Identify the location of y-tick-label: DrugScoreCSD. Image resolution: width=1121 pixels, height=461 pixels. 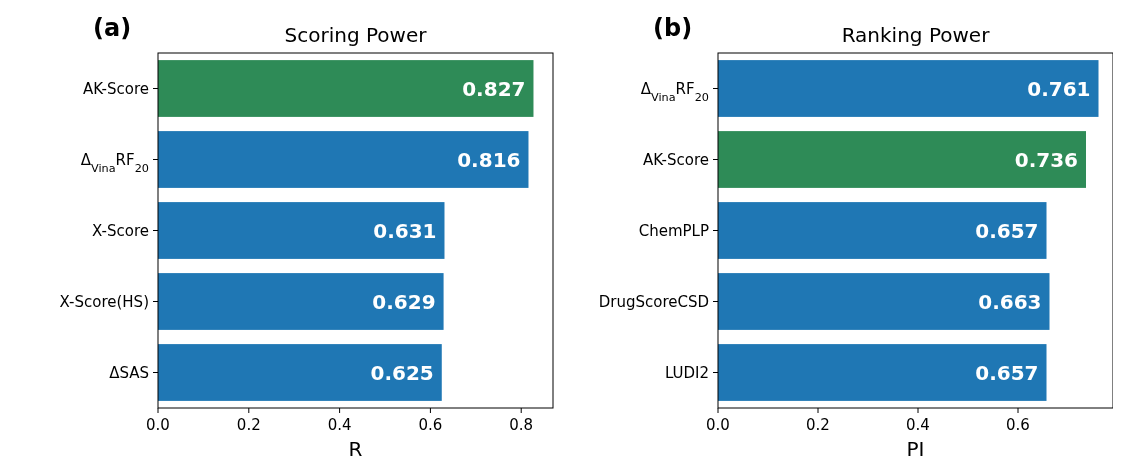
(653, 301).